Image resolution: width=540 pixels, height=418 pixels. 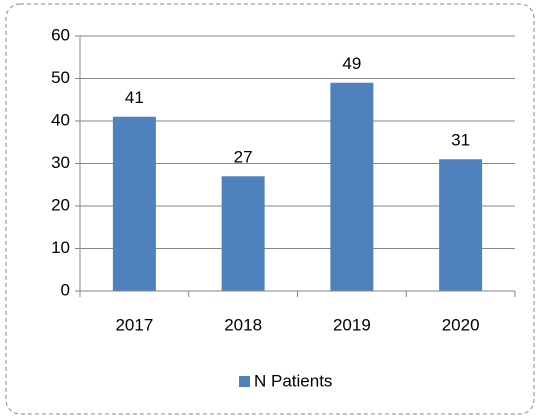 I want to click on data-label: 49, so click(x=351, y=63).